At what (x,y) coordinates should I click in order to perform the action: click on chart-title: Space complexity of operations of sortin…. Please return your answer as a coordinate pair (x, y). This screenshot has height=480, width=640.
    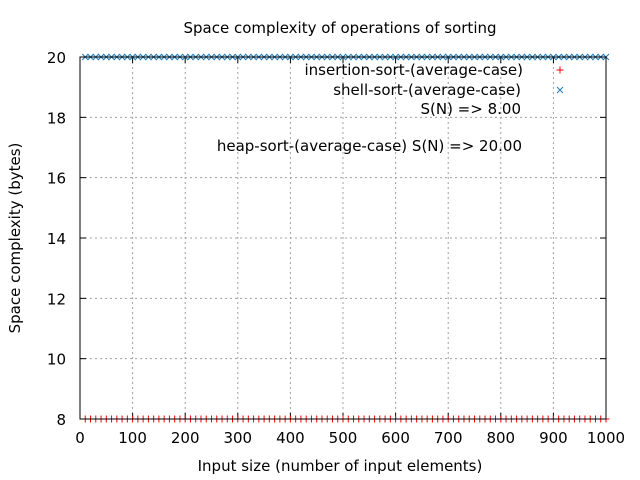
    Looking at the image, I should click on (339, 28).